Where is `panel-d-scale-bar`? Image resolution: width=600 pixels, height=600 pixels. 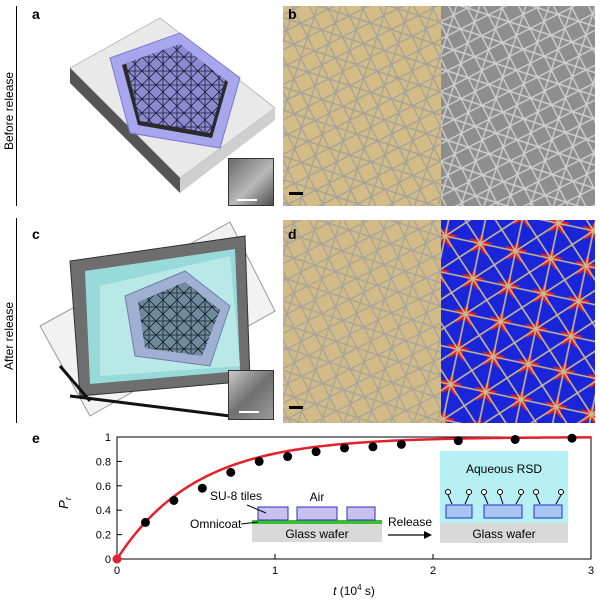 panel-d-scale-bar is located at coordinates (296, 407).